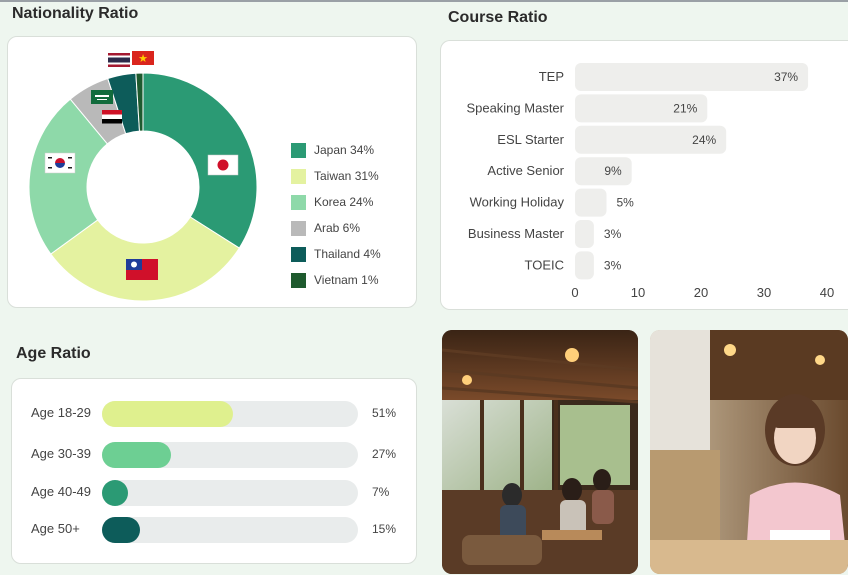  I want to click on top-border, so click(424, 1).